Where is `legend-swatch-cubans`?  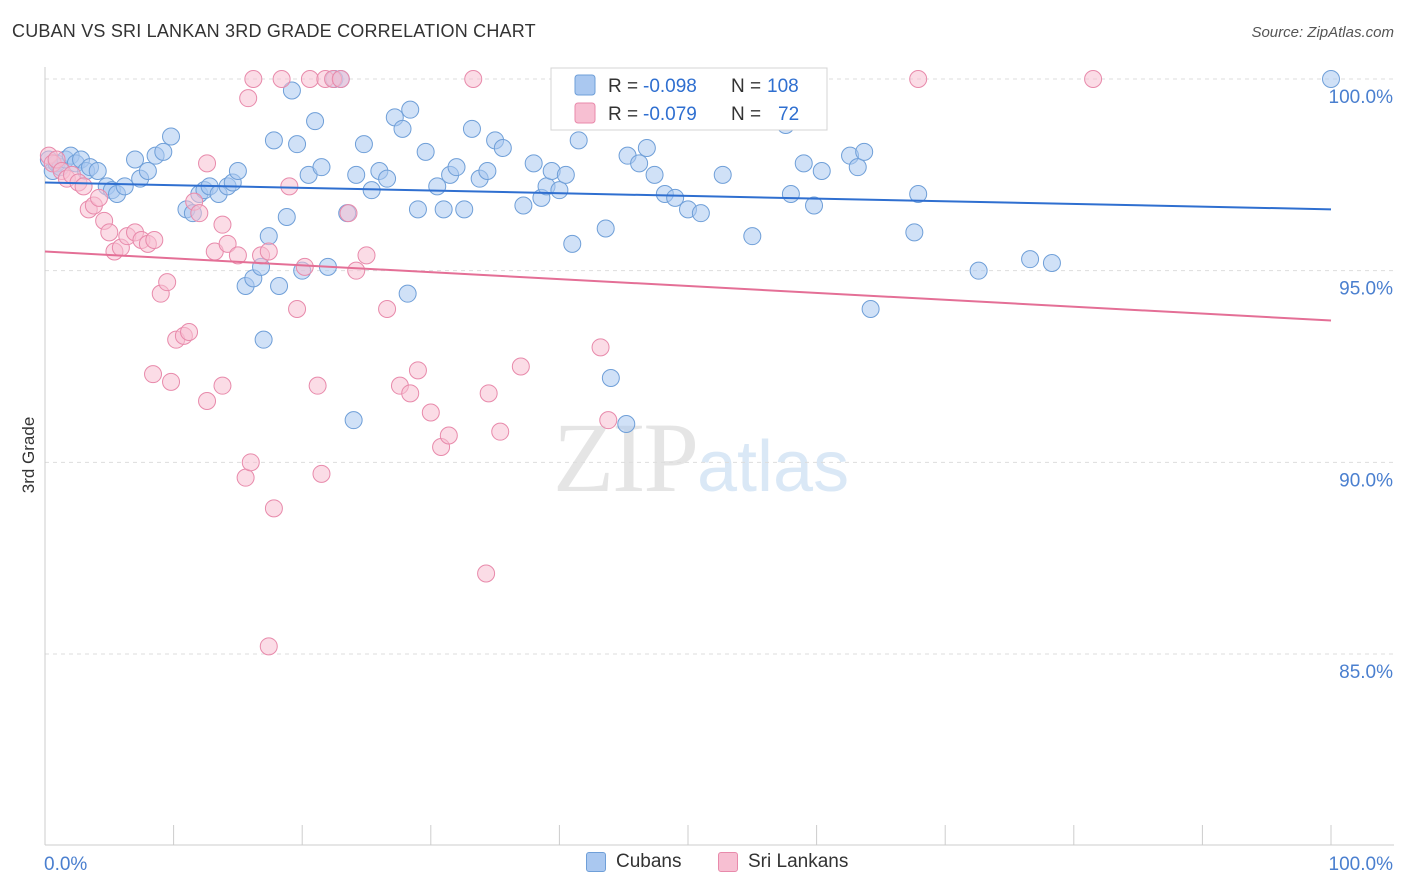
legend-swatch-cubans is located at coordinates (596, 862).